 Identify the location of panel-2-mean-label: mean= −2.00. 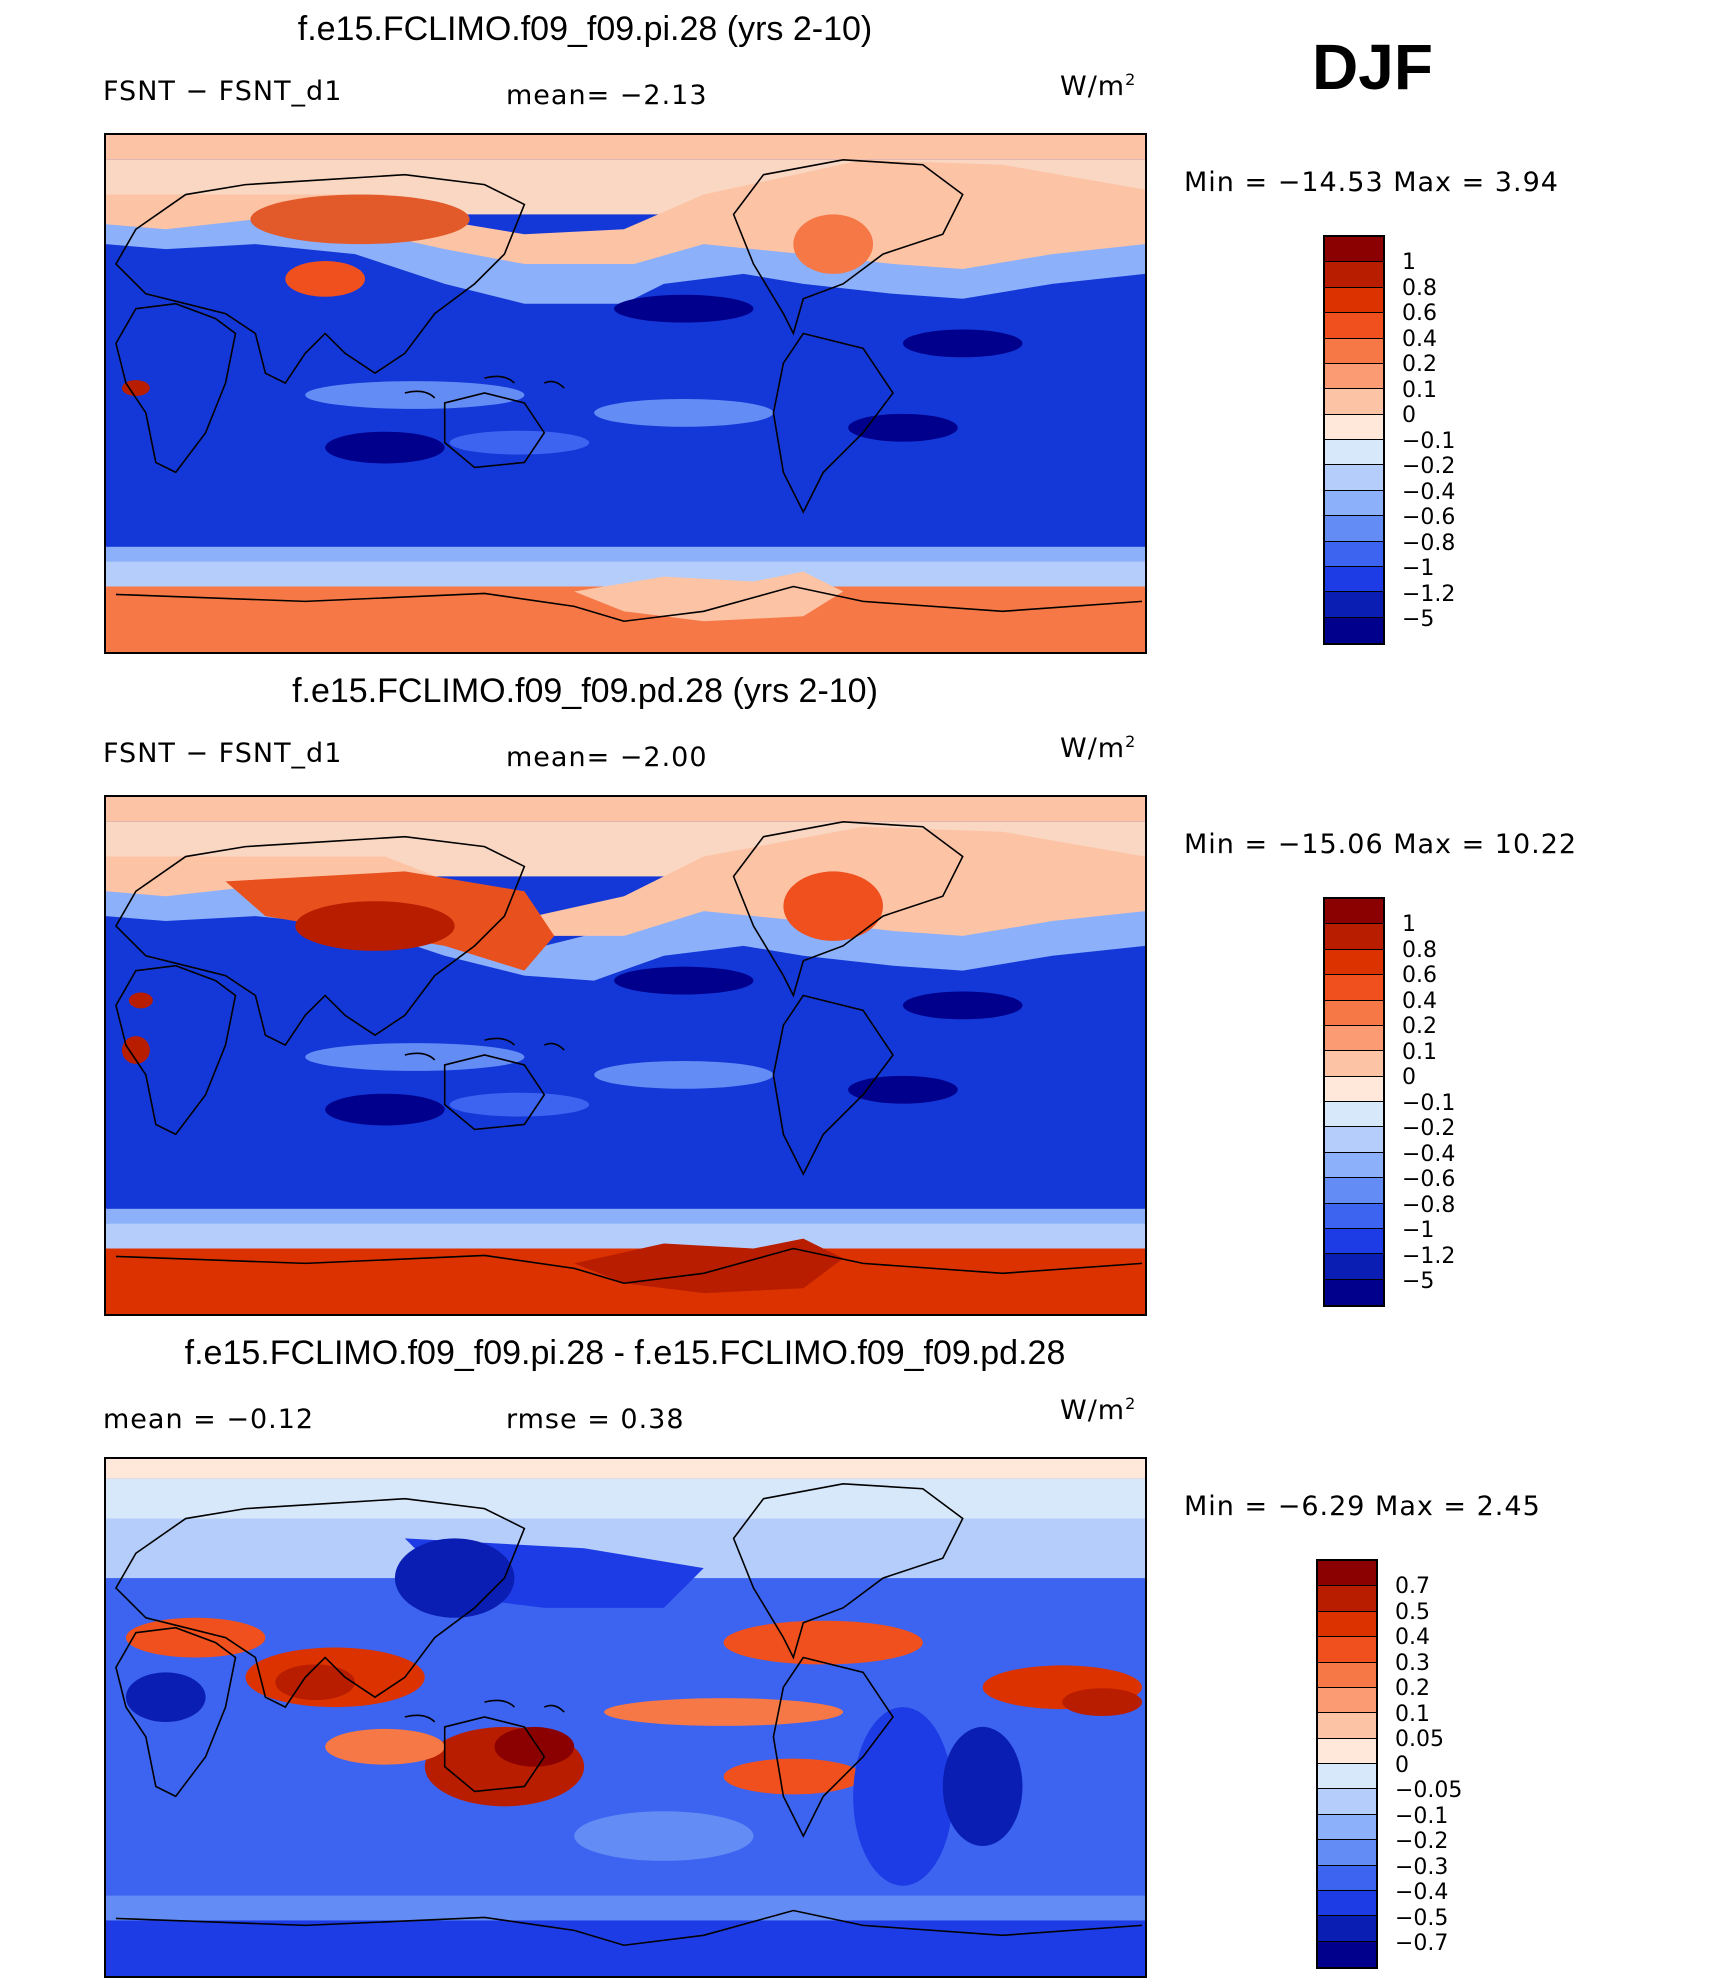
(607, 757).